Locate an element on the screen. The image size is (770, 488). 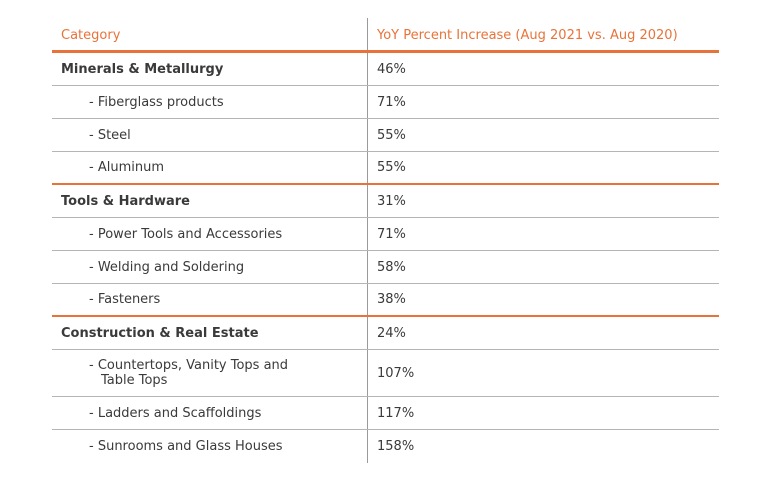
table-row: - Fasteners 38% is located at coordinates (385, 300).